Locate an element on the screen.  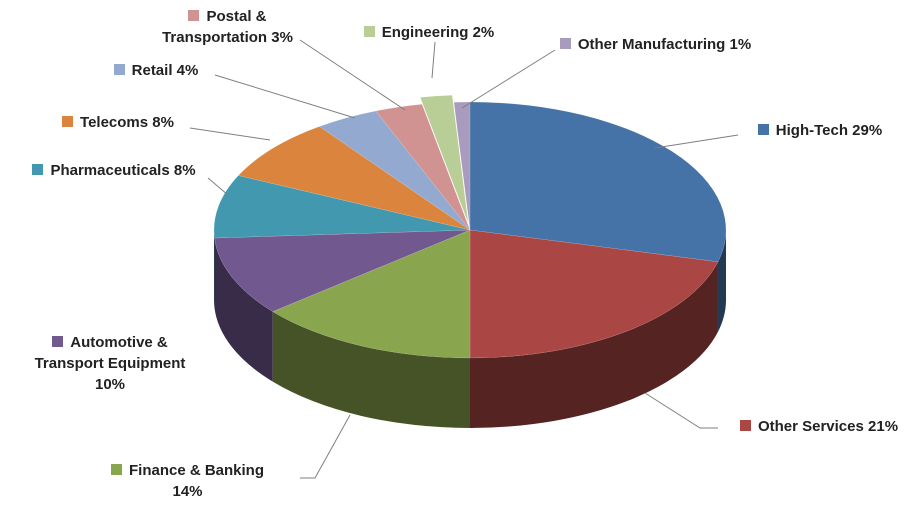
value-label: 4% is located at coordinates (187, 70).